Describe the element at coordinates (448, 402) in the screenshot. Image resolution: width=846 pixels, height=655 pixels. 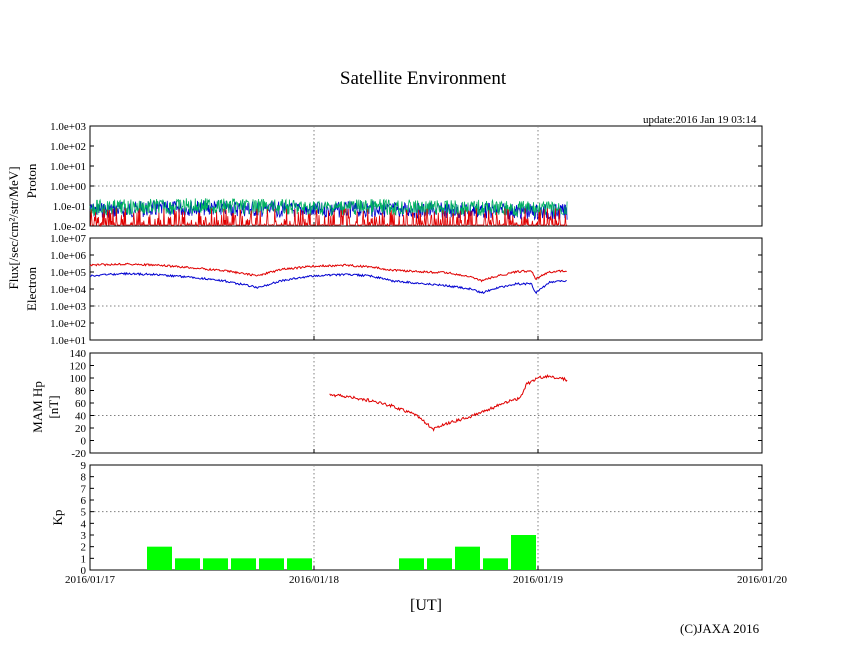
I see `mam-hp-series-Hp` at that location.